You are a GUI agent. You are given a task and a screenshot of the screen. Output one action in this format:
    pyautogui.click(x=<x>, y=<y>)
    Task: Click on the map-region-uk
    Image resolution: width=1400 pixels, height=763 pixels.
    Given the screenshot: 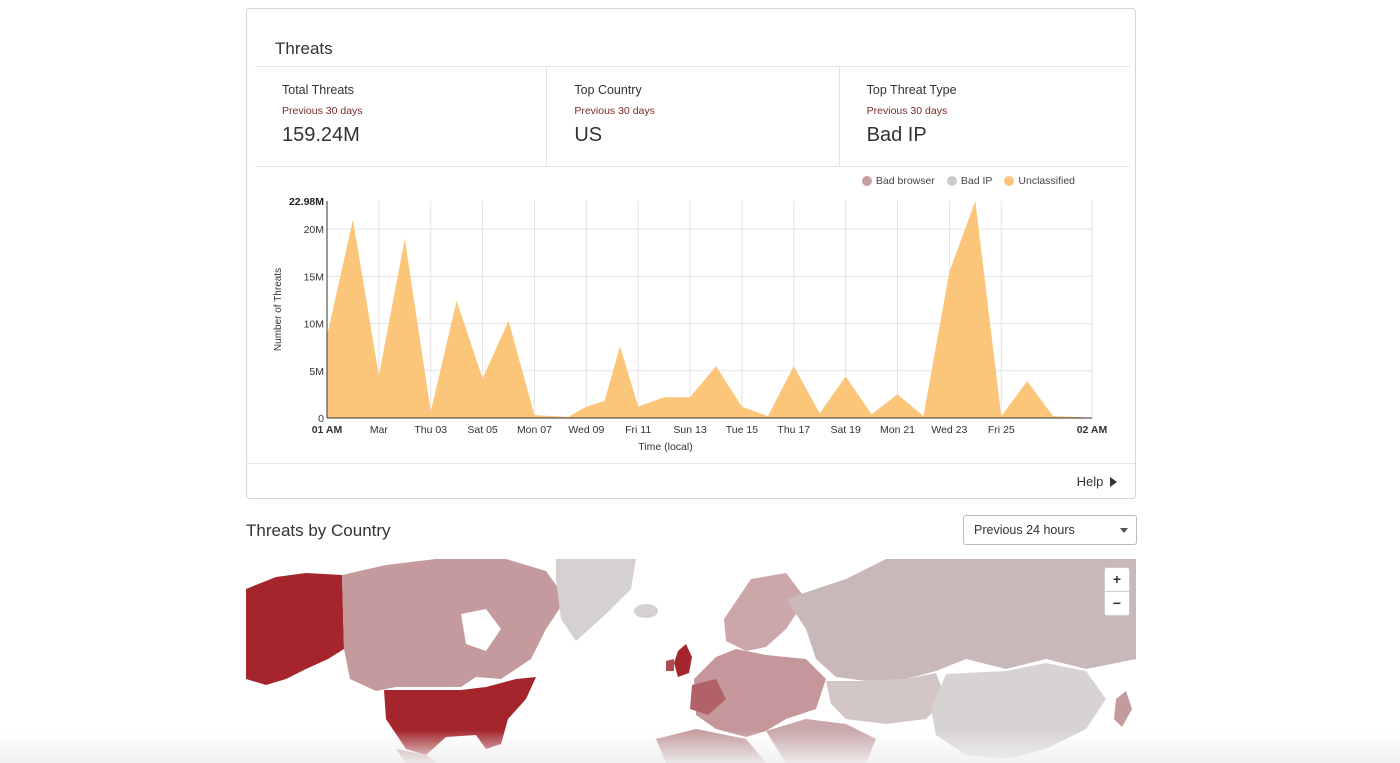 What is the action you would take?
    pyautogui.click(x=683, y=660)
    